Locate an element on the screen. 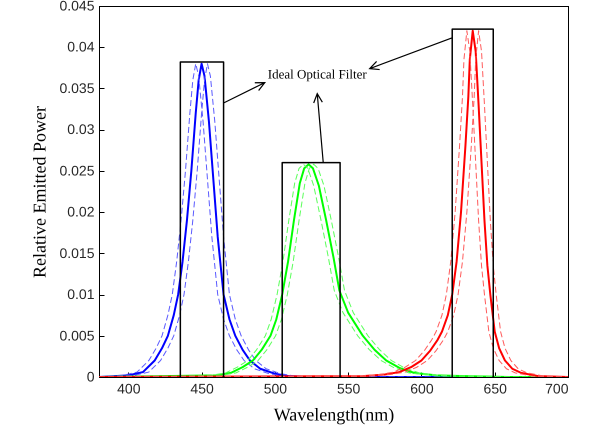 This screenshot has width=601, height=444. y-tick-label: 0.005 is located at coordinates (77, 335).